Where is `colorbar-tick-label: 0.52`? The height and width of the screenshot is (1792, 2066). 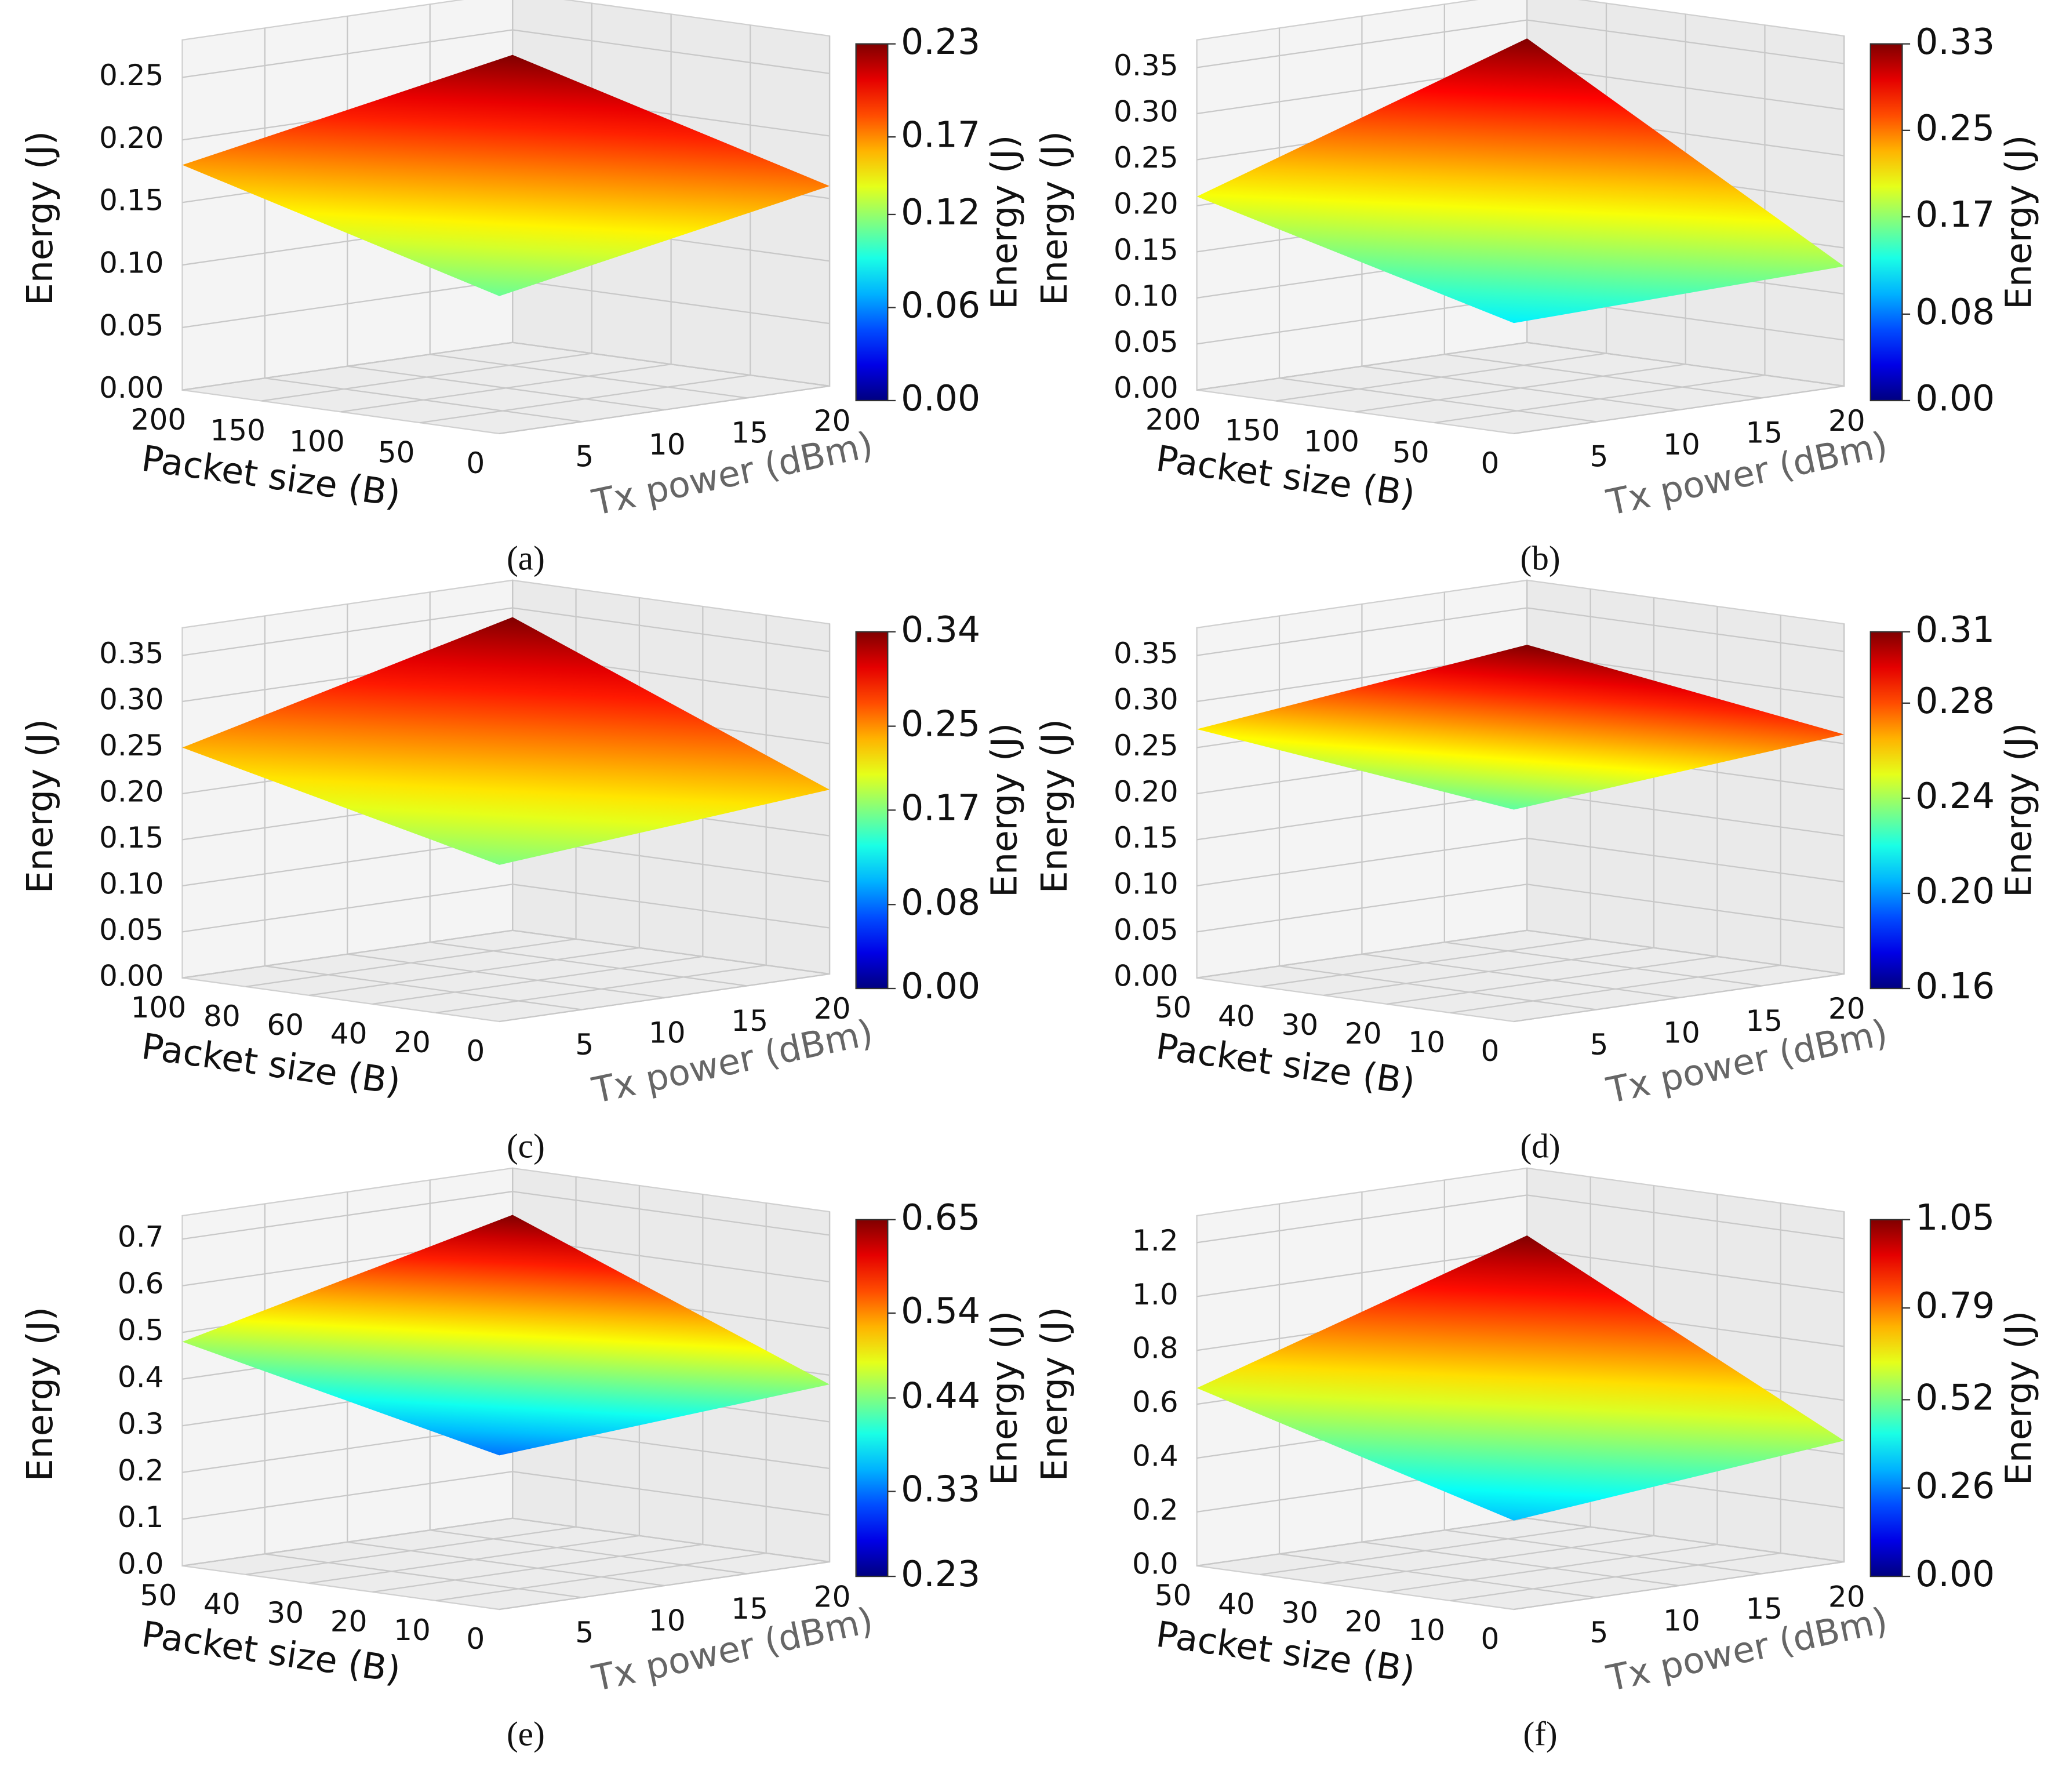
colorbar-tick-label: 0.52 is located at coordinates (1955, 1397).